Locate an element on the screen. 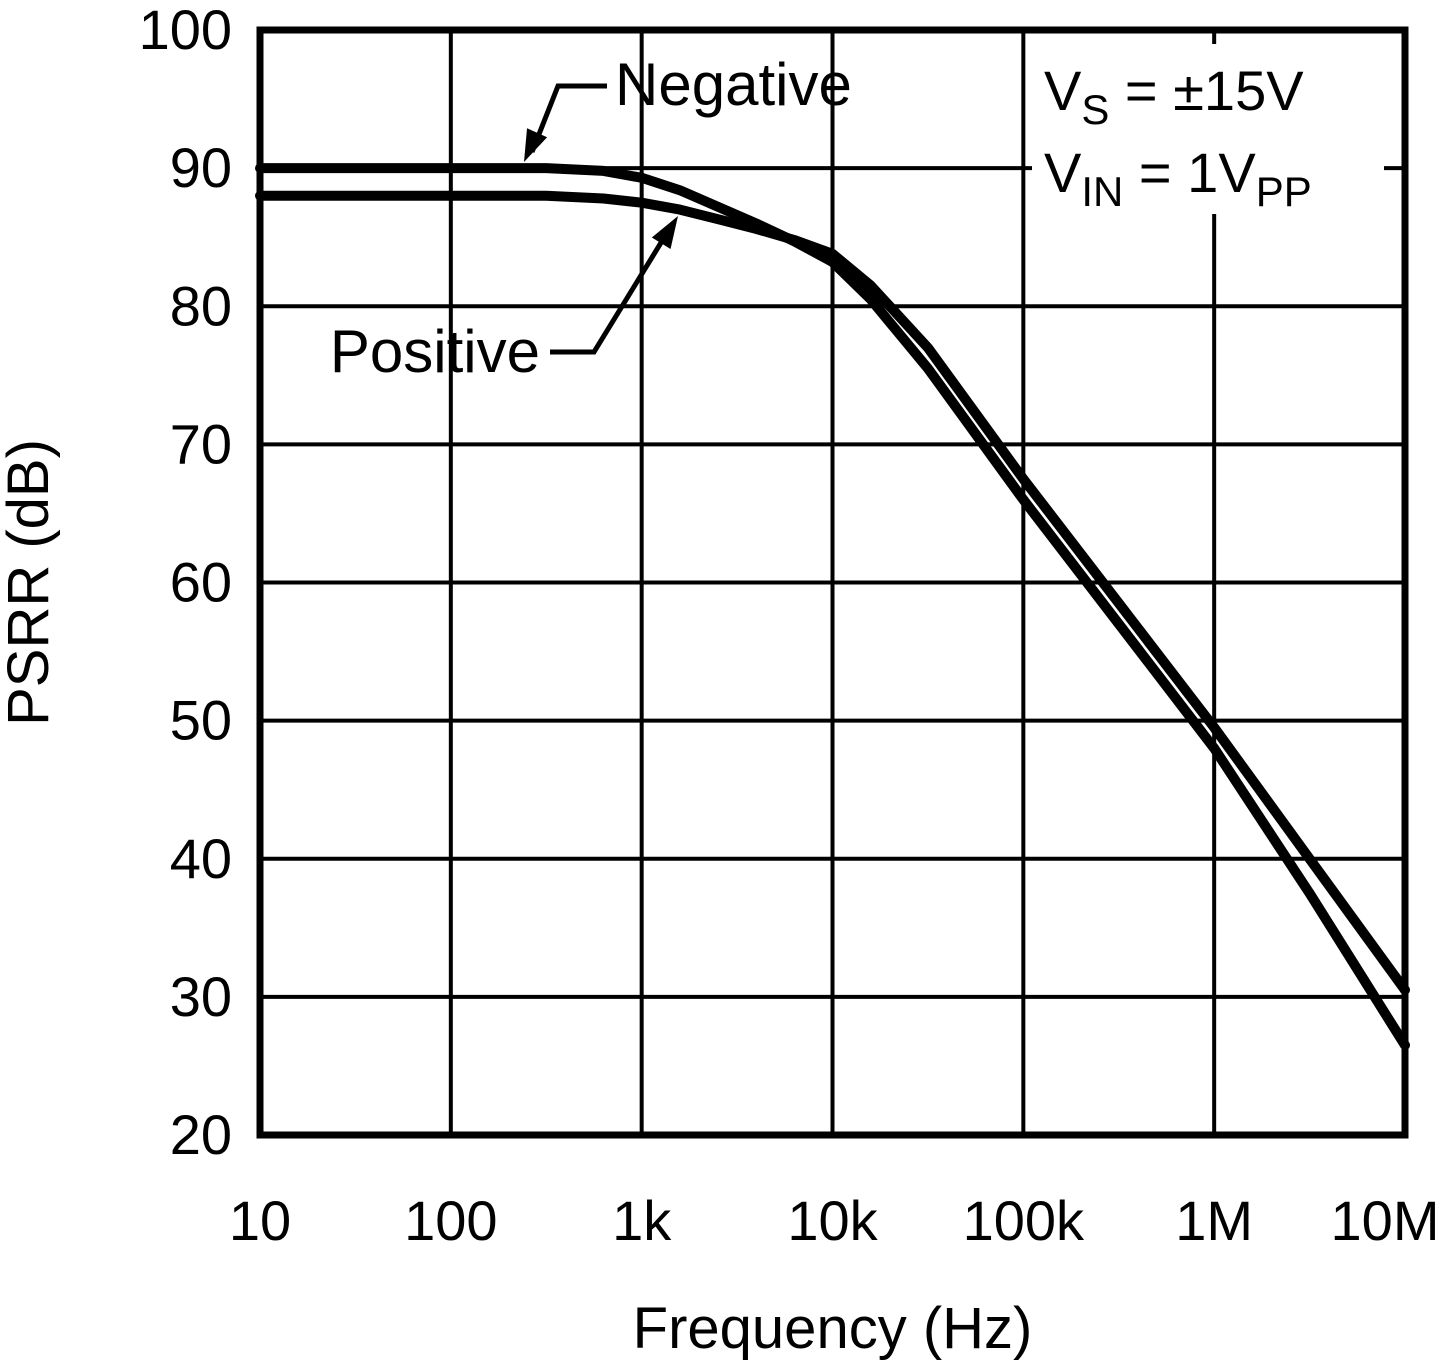 The image size is (1450, 1367). y-axis-title: PSRR (dB) is located at coordinates (30, 582).